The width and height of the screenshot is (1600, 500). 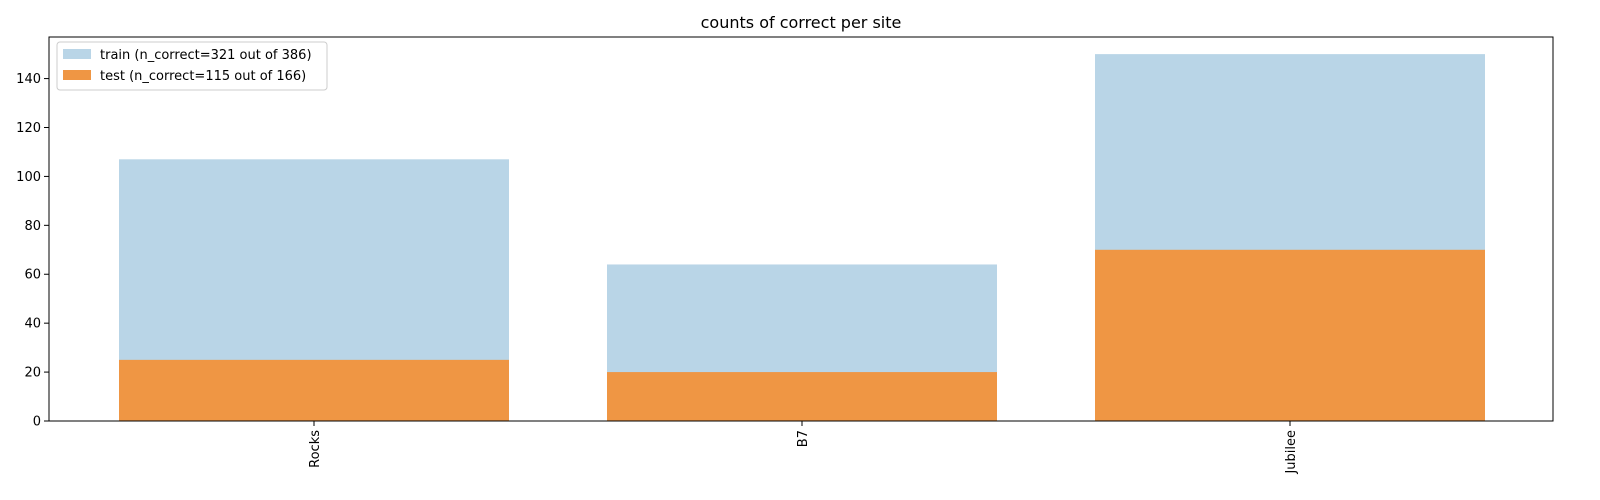 I want to click on bar-test-jubilee, so click(x=1290, y=335).